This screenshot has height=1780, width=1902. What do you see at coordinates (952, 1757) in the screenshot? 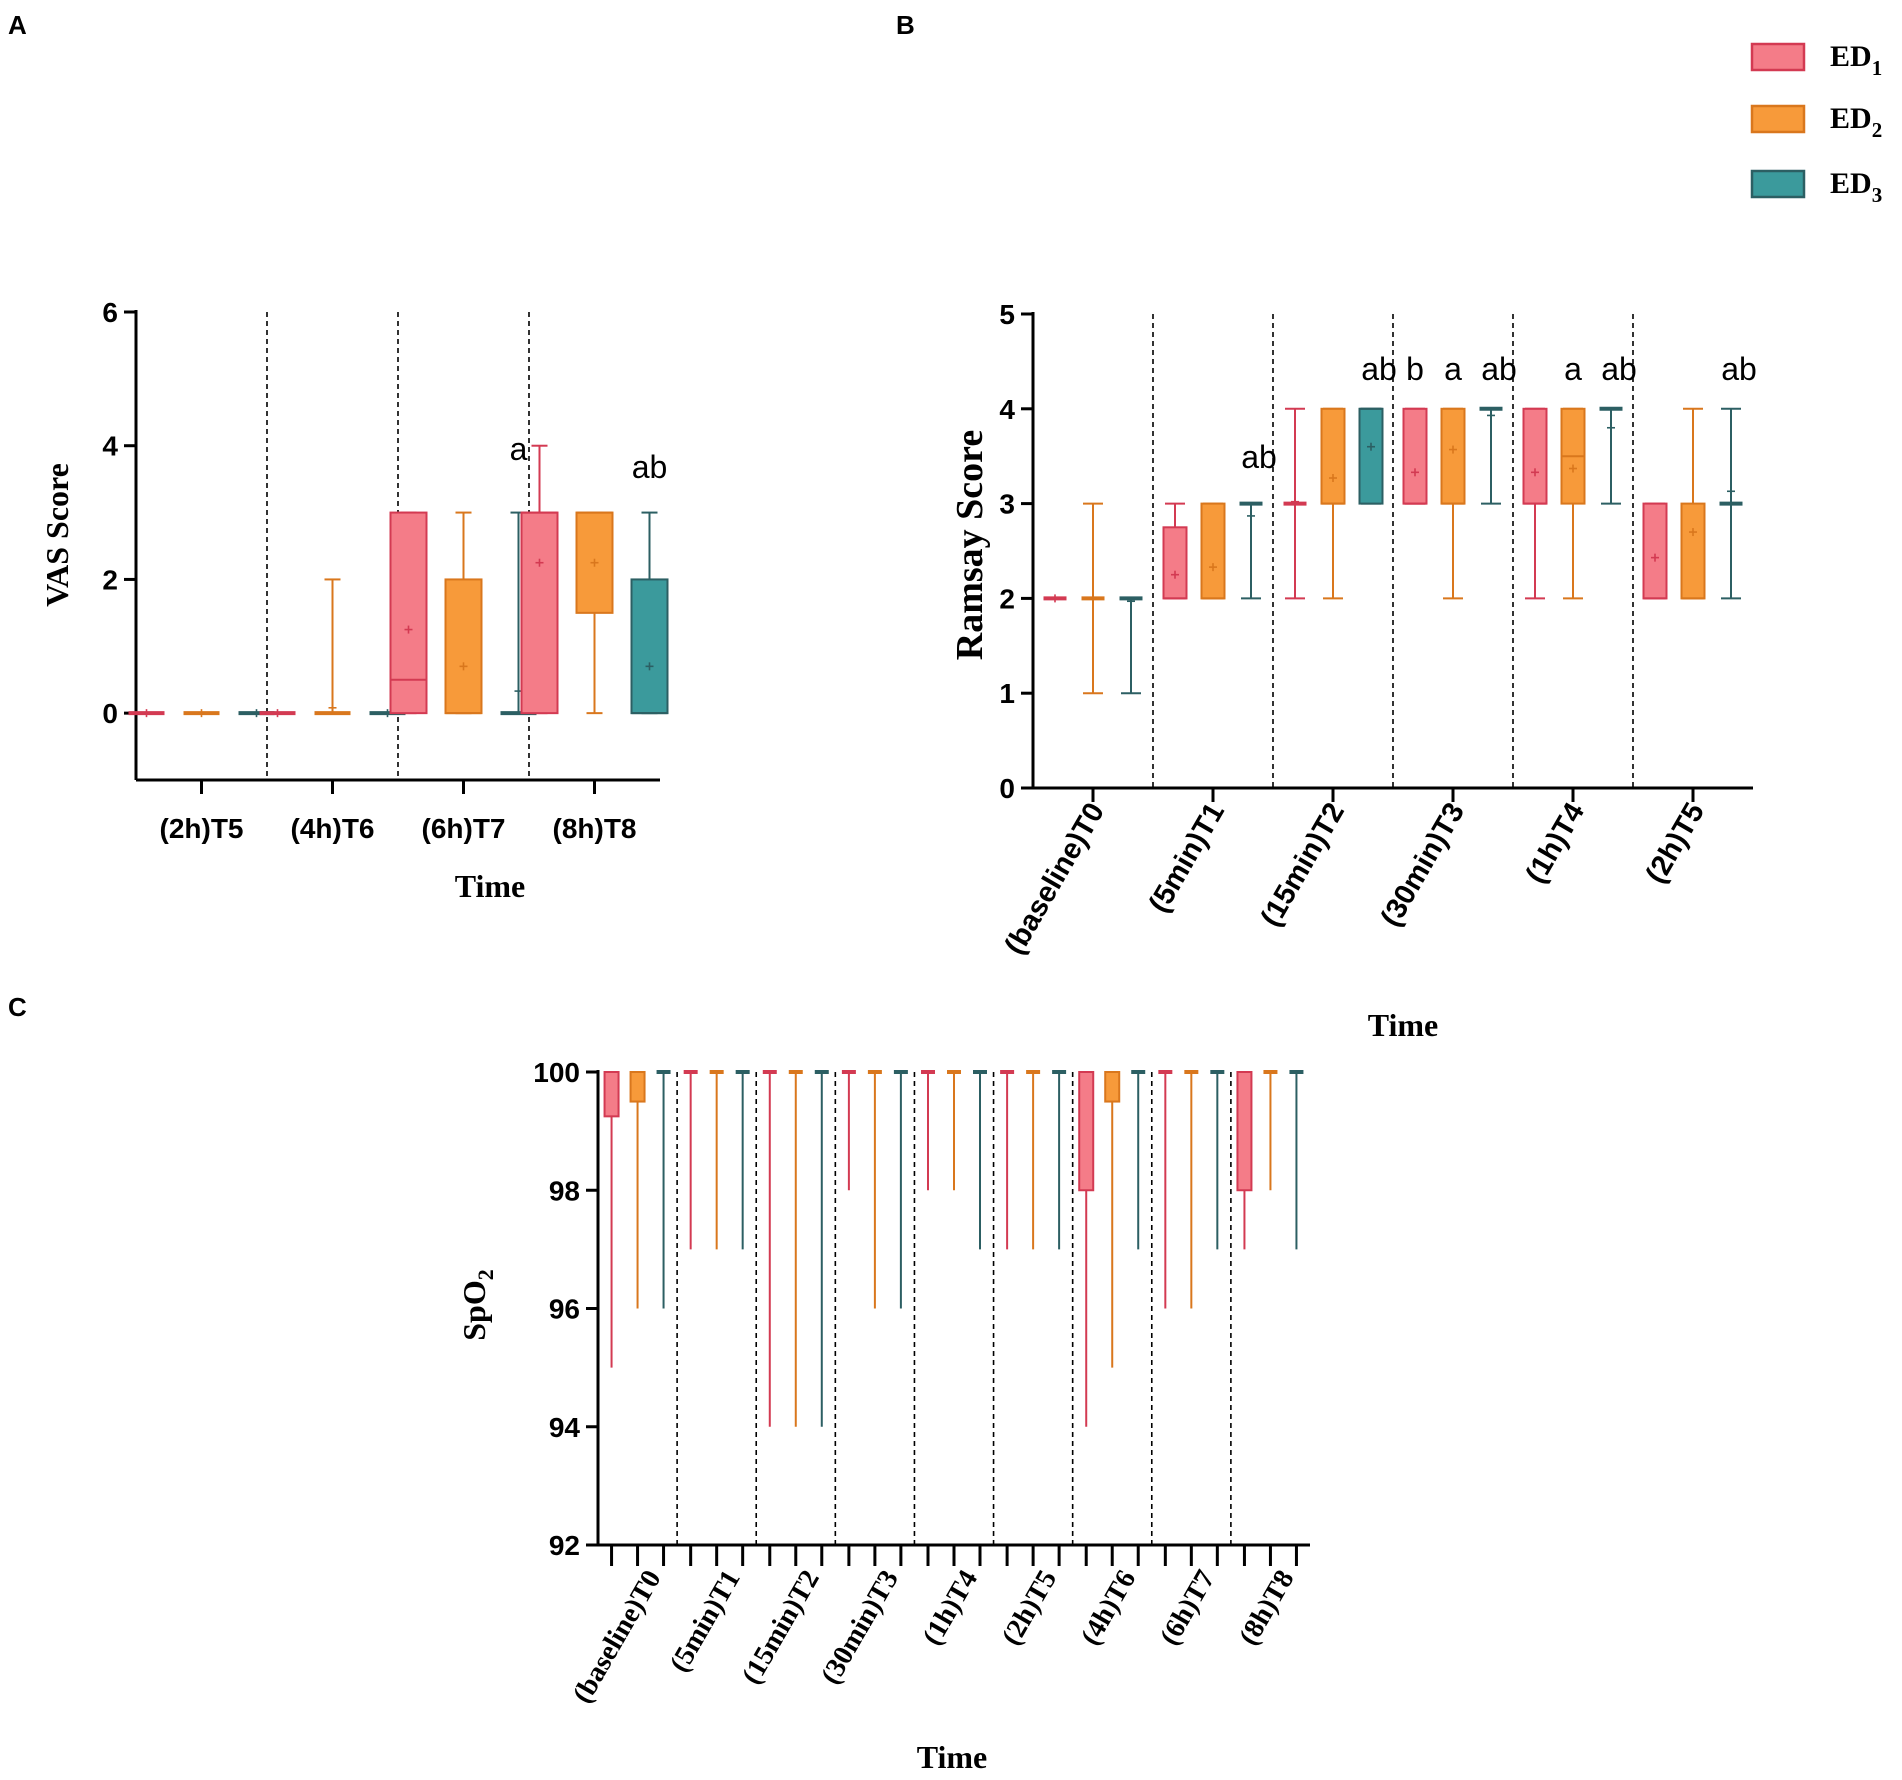
I see `panel-c-xlabel: Time` at bounding box center [952, 1757].